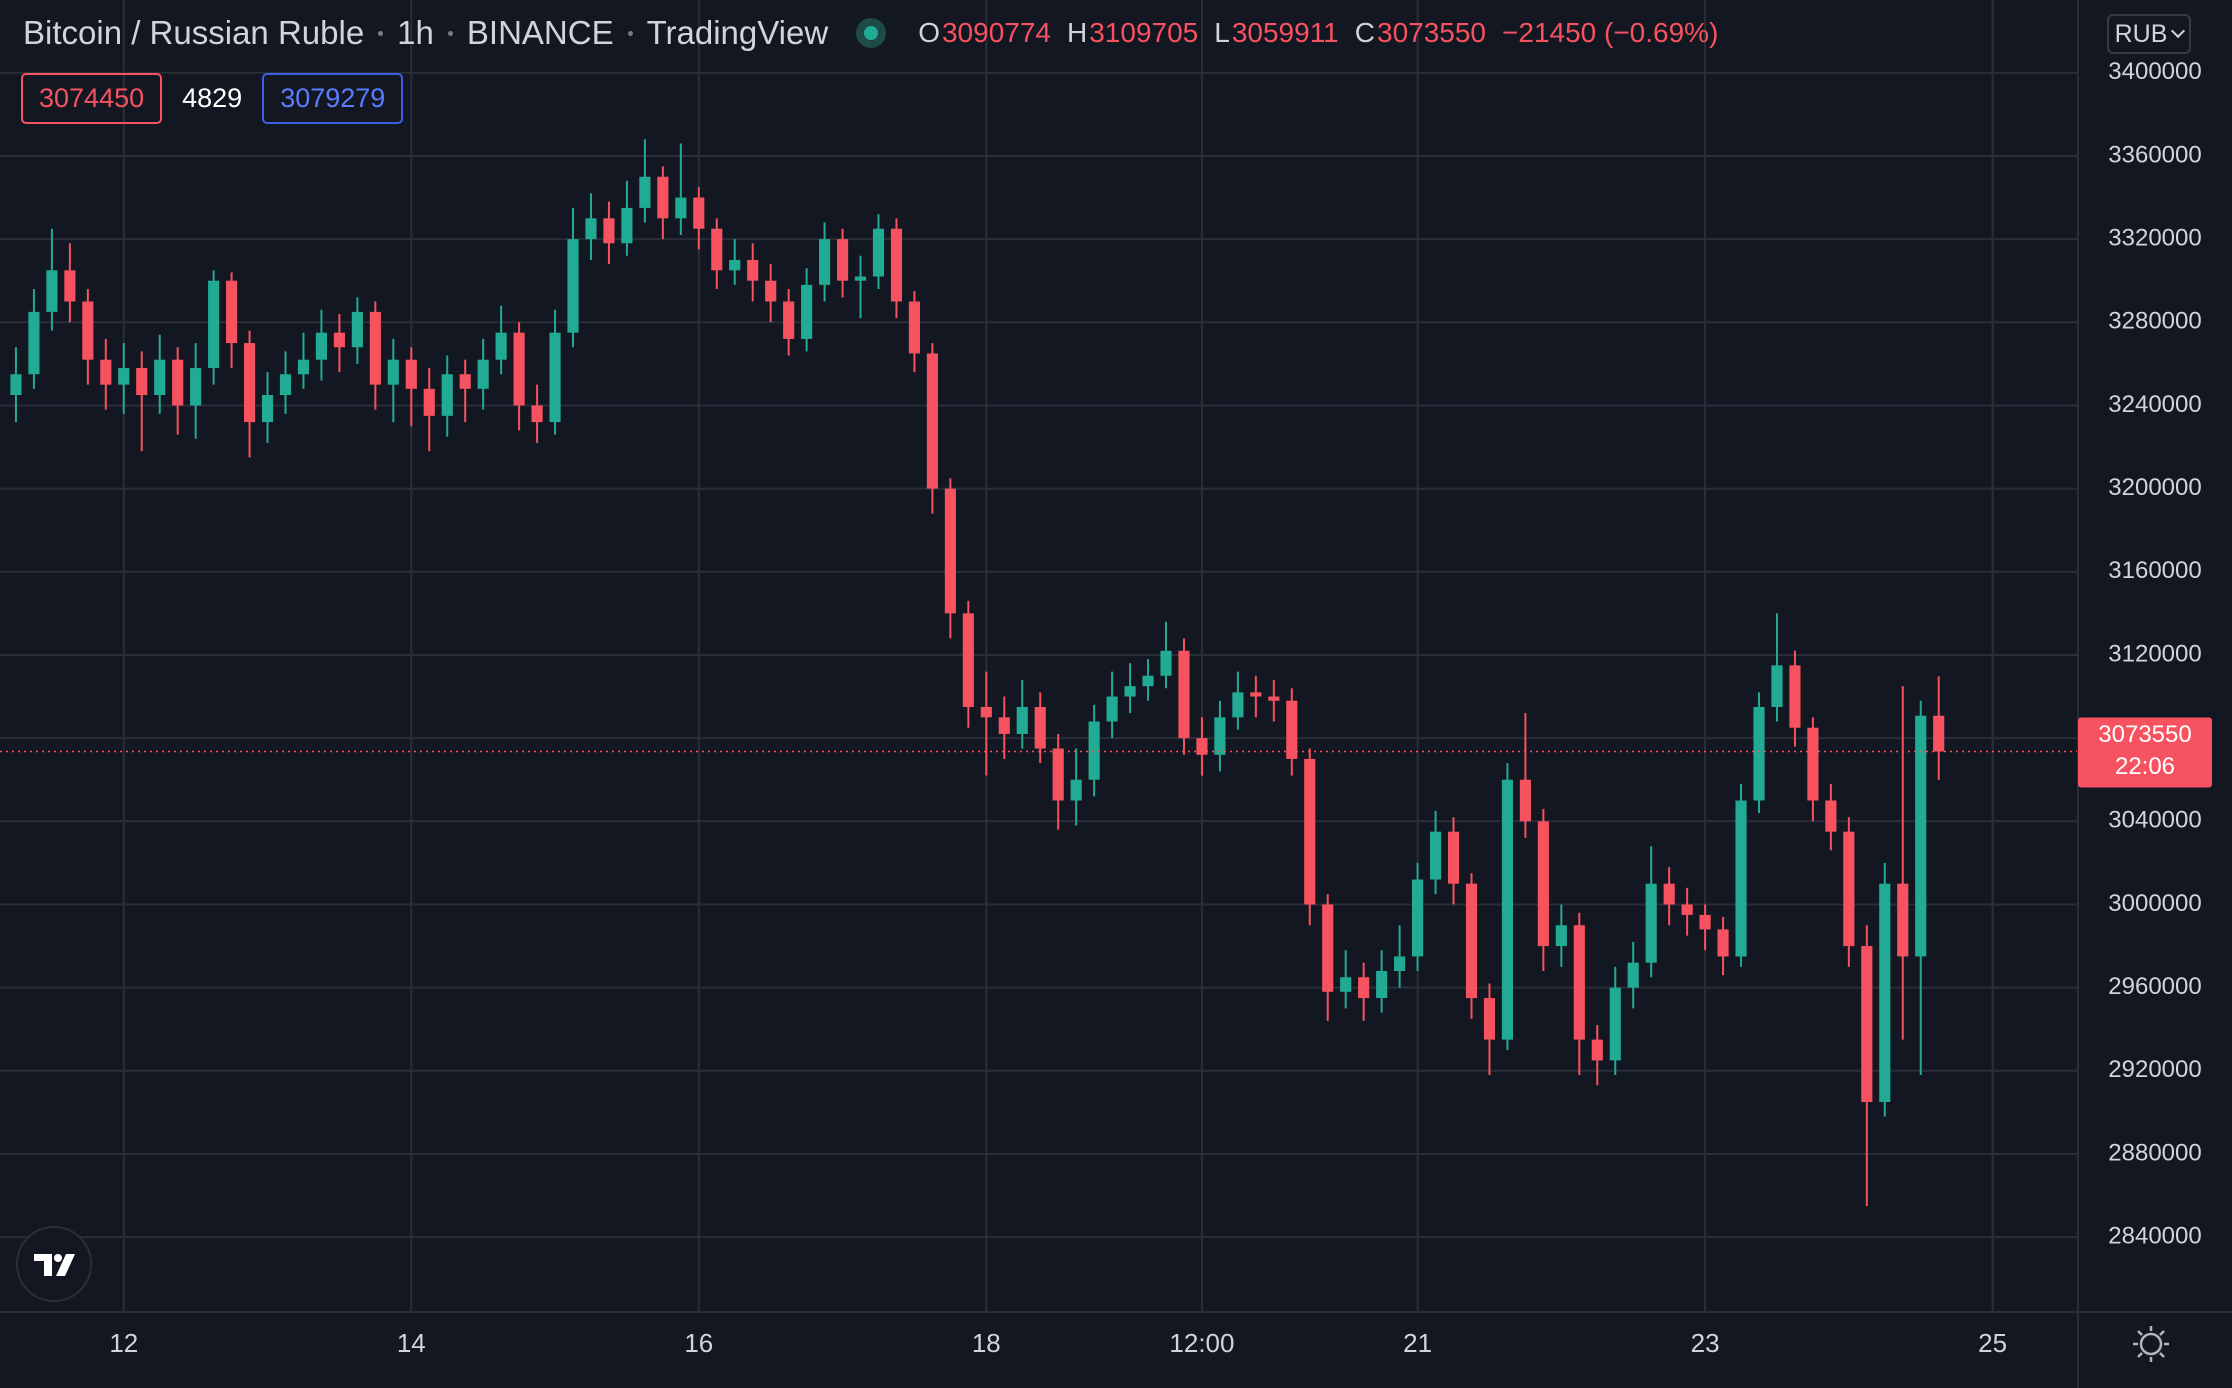 The width and height of the screenshot is (2232, 1388). What do you see at coordinates (2154, 1235) in the screenshot?
I see `y-tick-label: 2840000` at bounding box center [2154, 1235].